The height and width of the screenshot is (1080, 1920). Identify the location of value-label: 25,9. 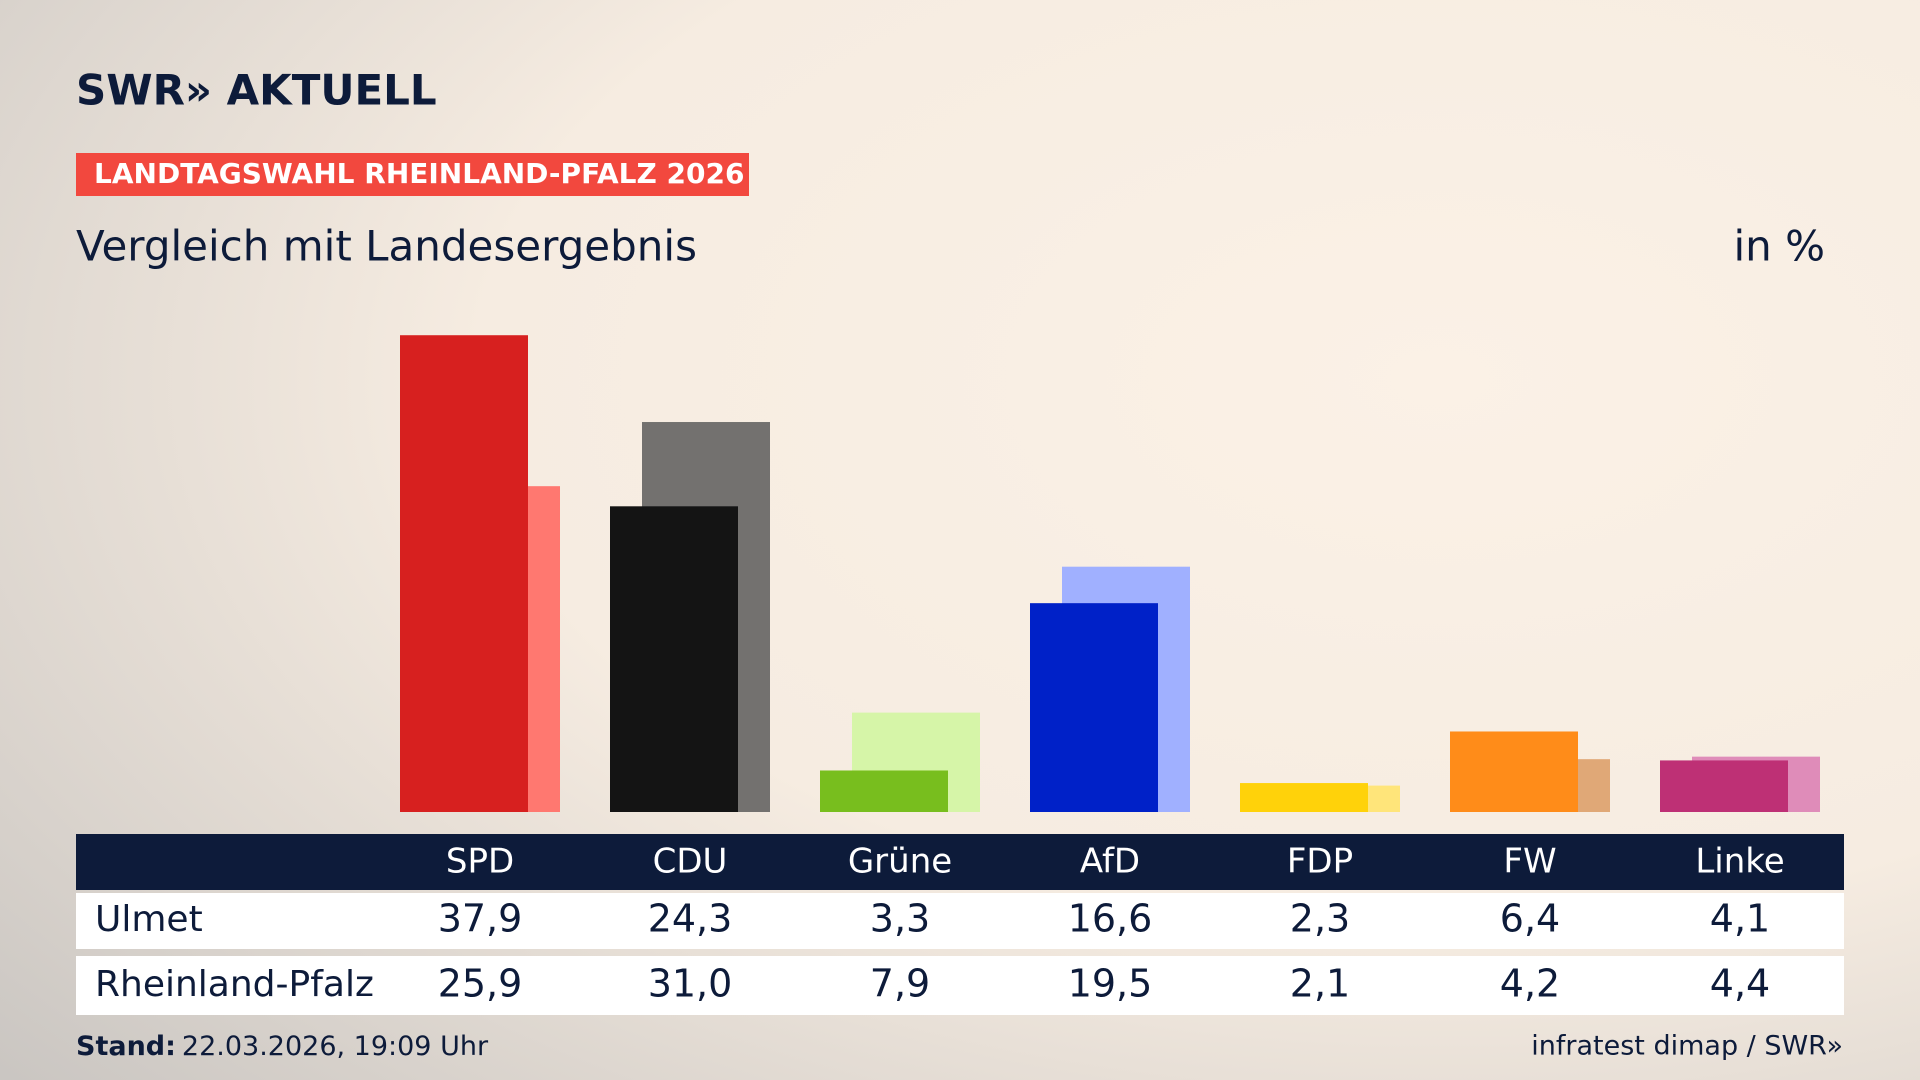
(480, 984).